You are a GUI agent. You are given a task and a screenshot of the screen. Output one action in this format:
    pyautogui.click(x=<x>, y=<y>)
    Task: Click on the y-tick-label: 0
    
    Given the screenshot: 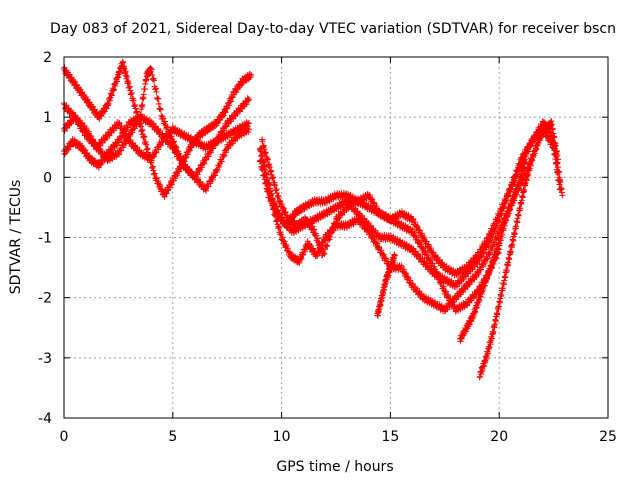 What is the action you would take?
    pyautogui.click(x=47, y=178)
    